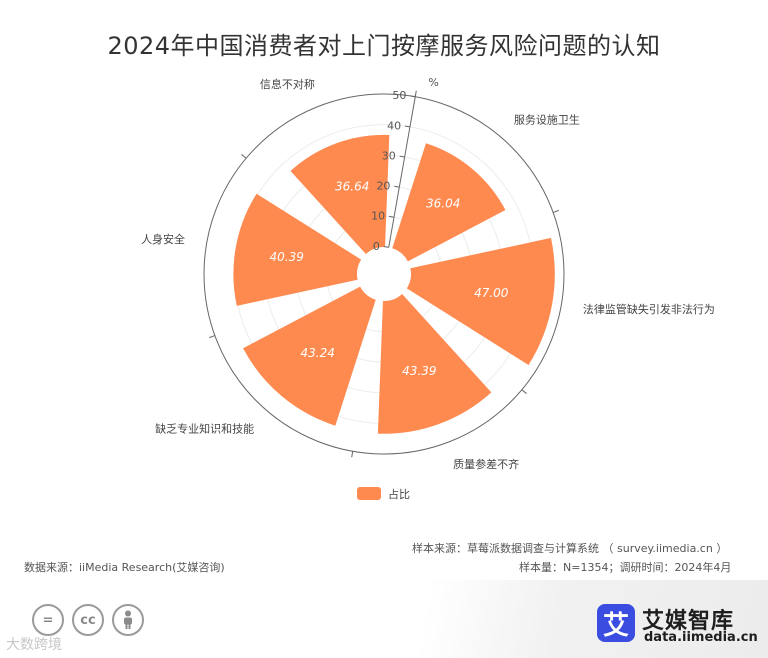  What do you see at coordinates (128, 620) in the screenshot?
I see `cc-person-icon` at bounding box center [128, 620].